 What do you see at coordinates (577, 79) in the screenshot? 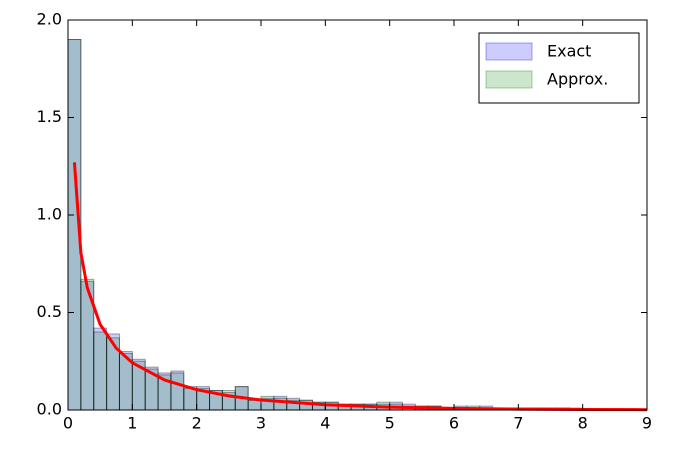
I see `legend-label: Approx.` at bounding box center [577, 79].